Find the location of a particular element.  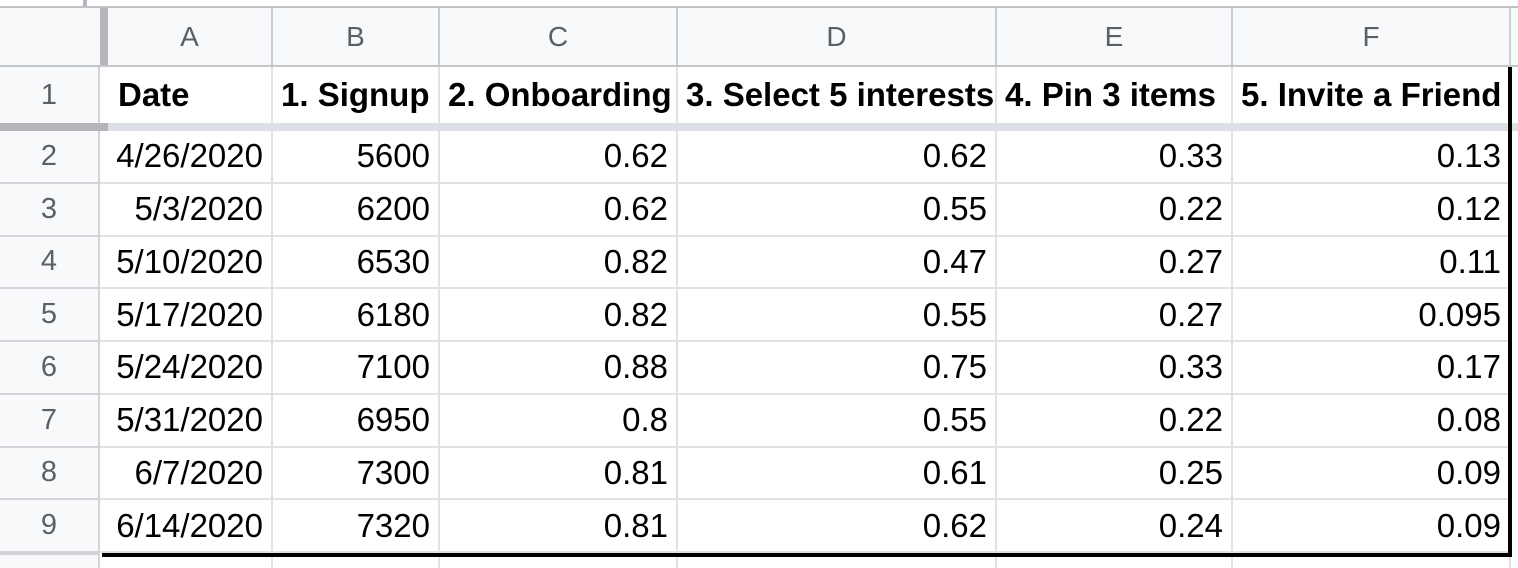

cell-A2: 4/26/2020 is located at coordinates (186, 157).